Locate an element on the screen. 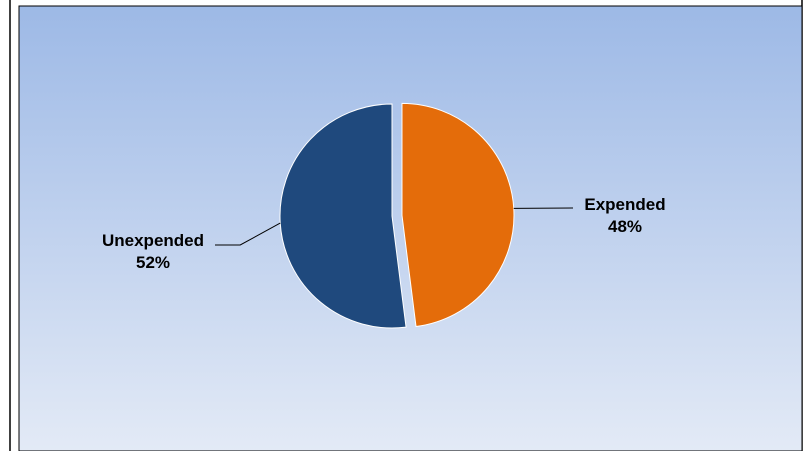 Image resolution: width=803 pixels, height=451 pixels. data-label-unexpended-name: Unexpended is located at coordinates (153, 240).